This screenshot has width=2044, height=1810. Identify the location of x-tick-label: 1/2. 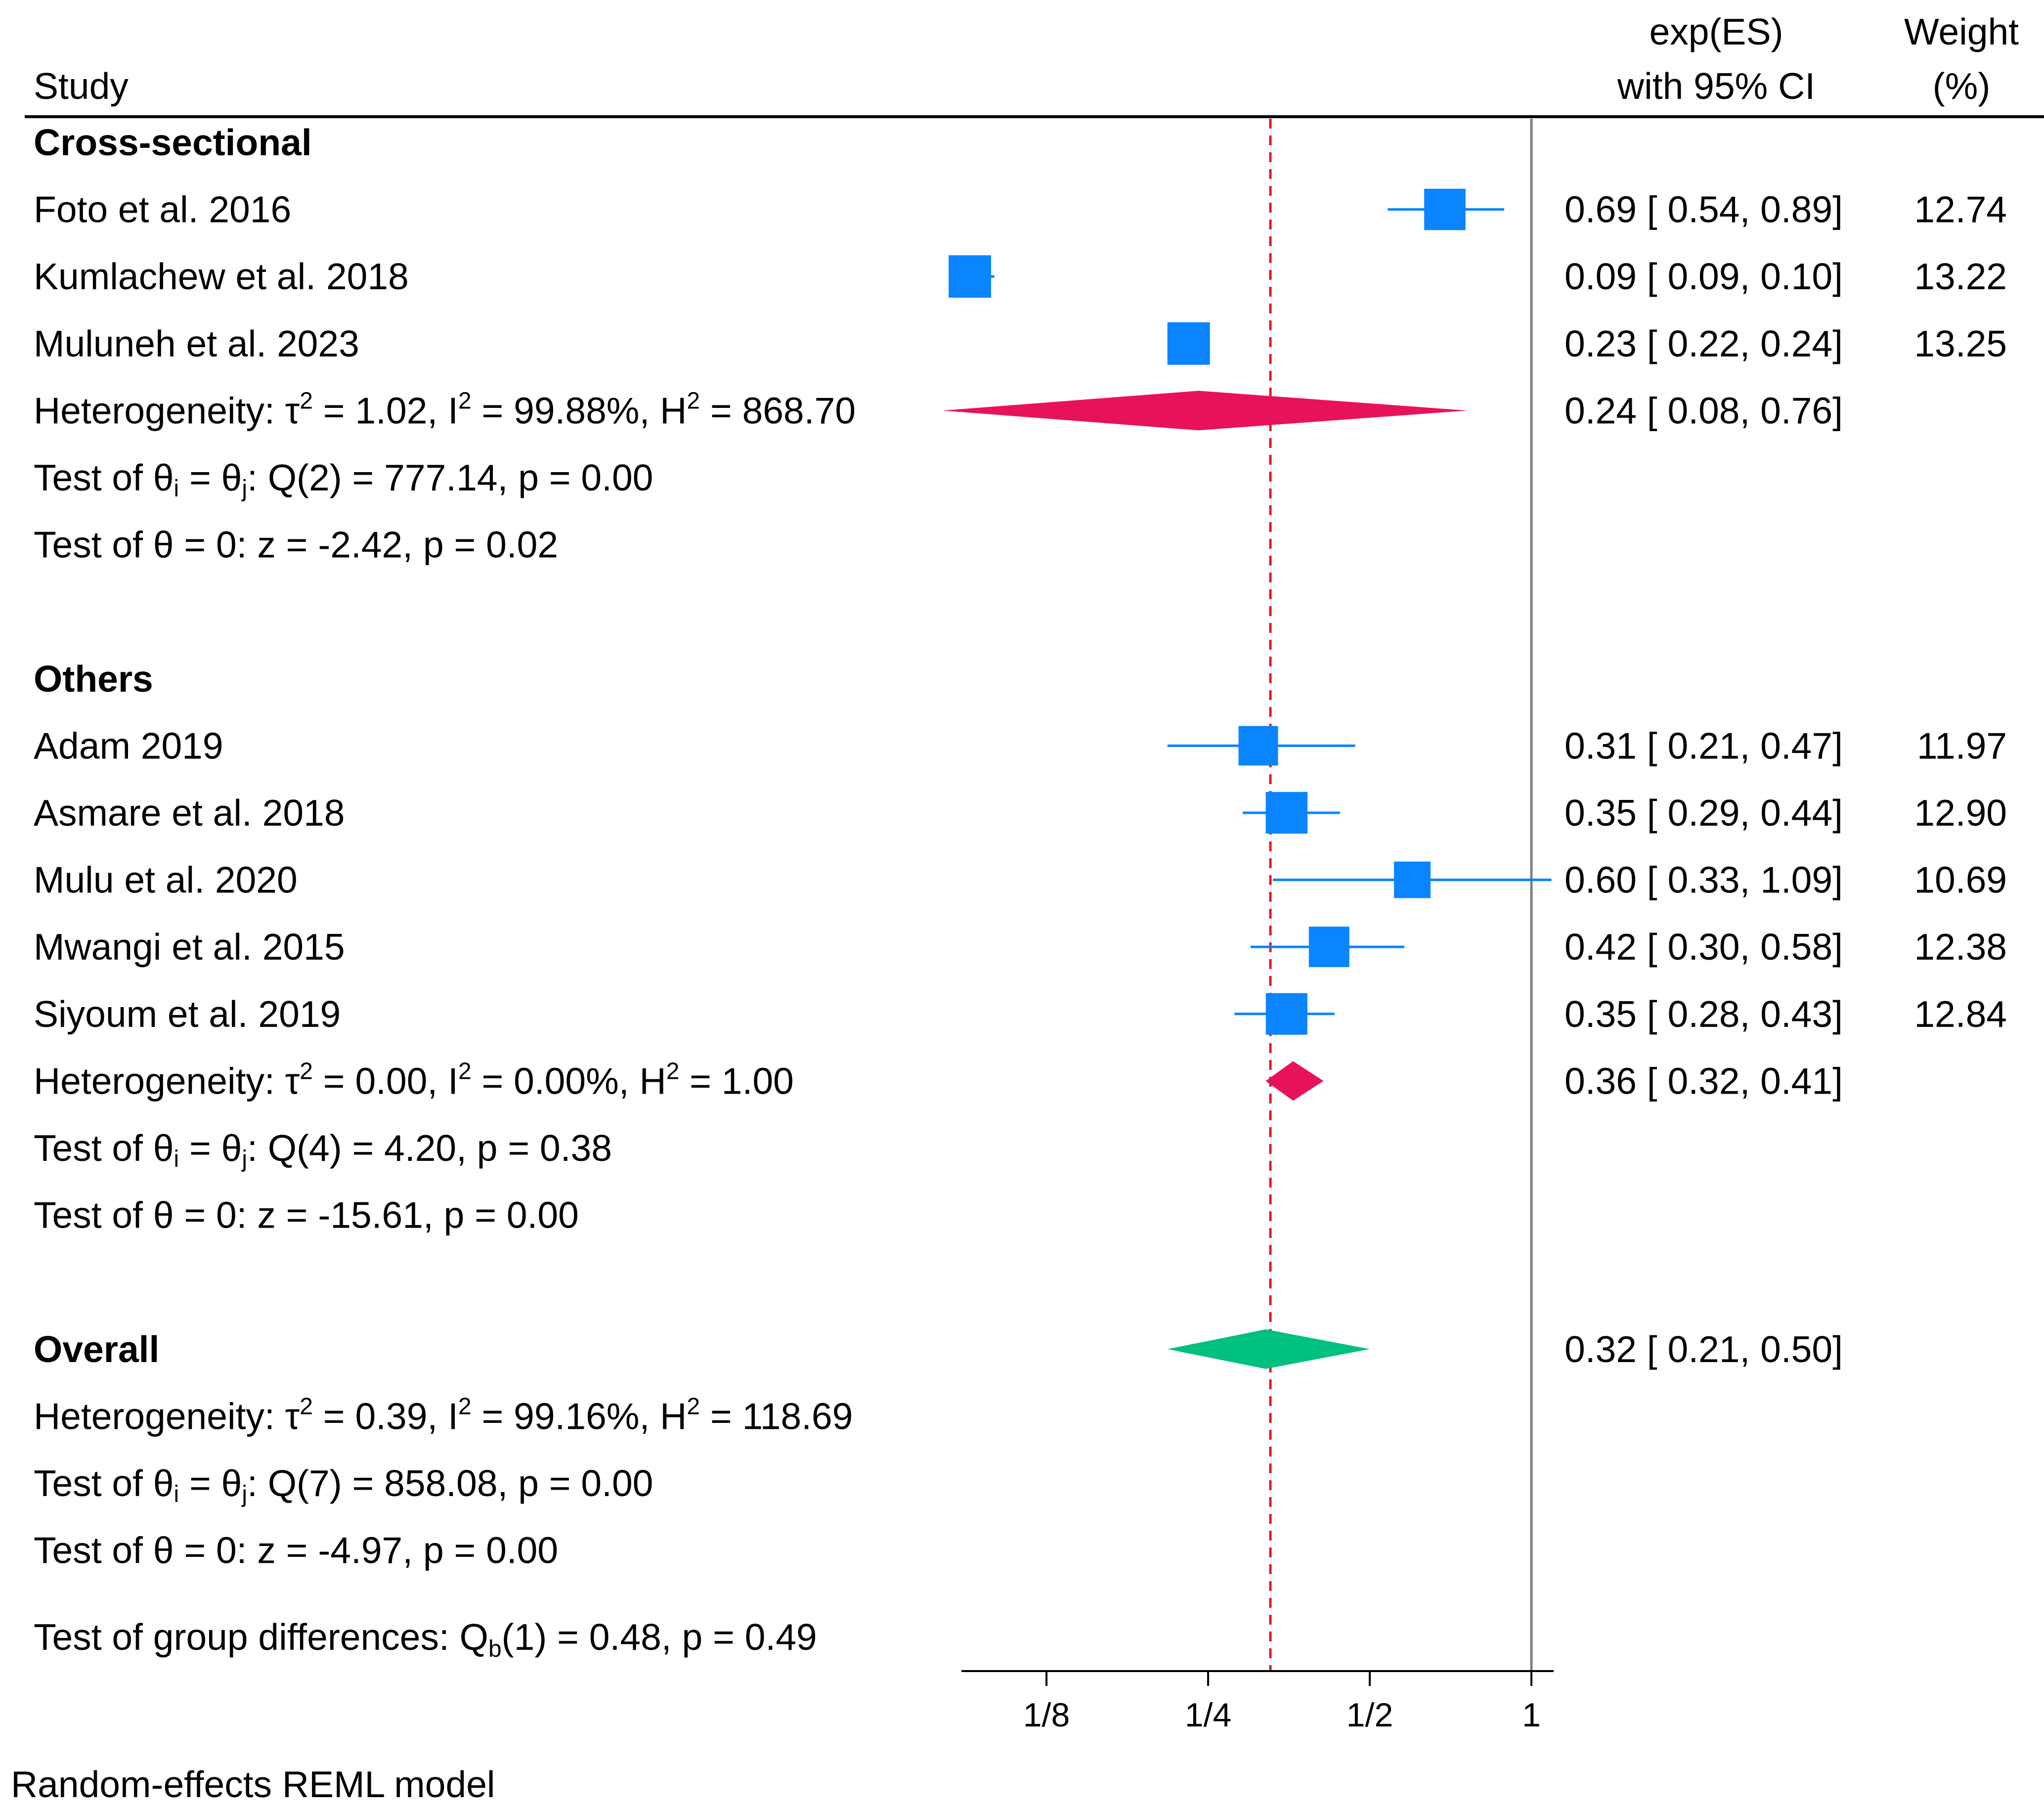
(1370, 1715).